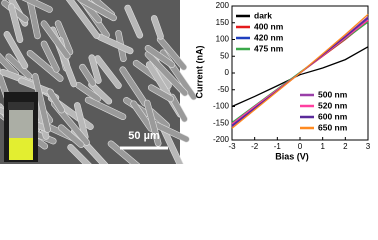 The image size is (378, 240). Describe the element at coordinates (345, 146) in the screenshot. I see `x-tick-label: 2` at that location.